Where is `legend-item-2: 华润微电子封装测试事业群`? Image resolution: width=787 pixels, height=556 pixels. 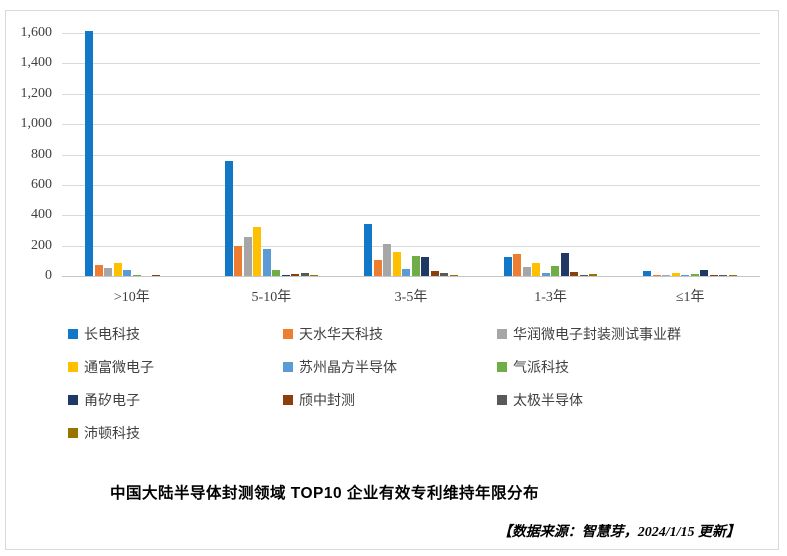
legend-item-2: 华润微电子封装测试事业群 is located at coordinates (622, 334).